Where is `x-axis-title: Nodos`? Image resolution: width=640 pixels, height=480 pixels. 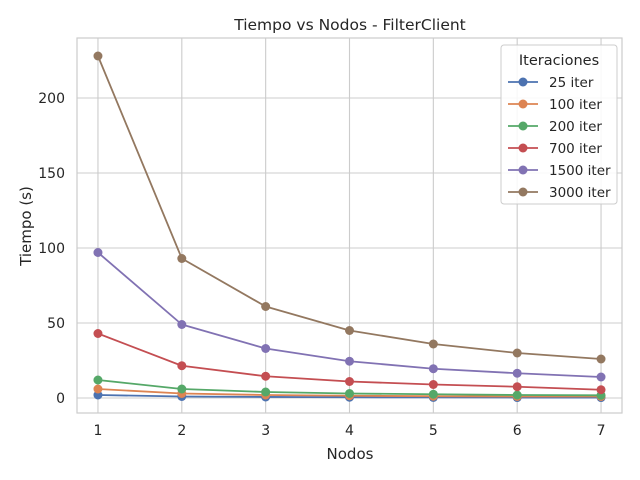
x-axis-title: Nodos is located at coordinates (350, 454).